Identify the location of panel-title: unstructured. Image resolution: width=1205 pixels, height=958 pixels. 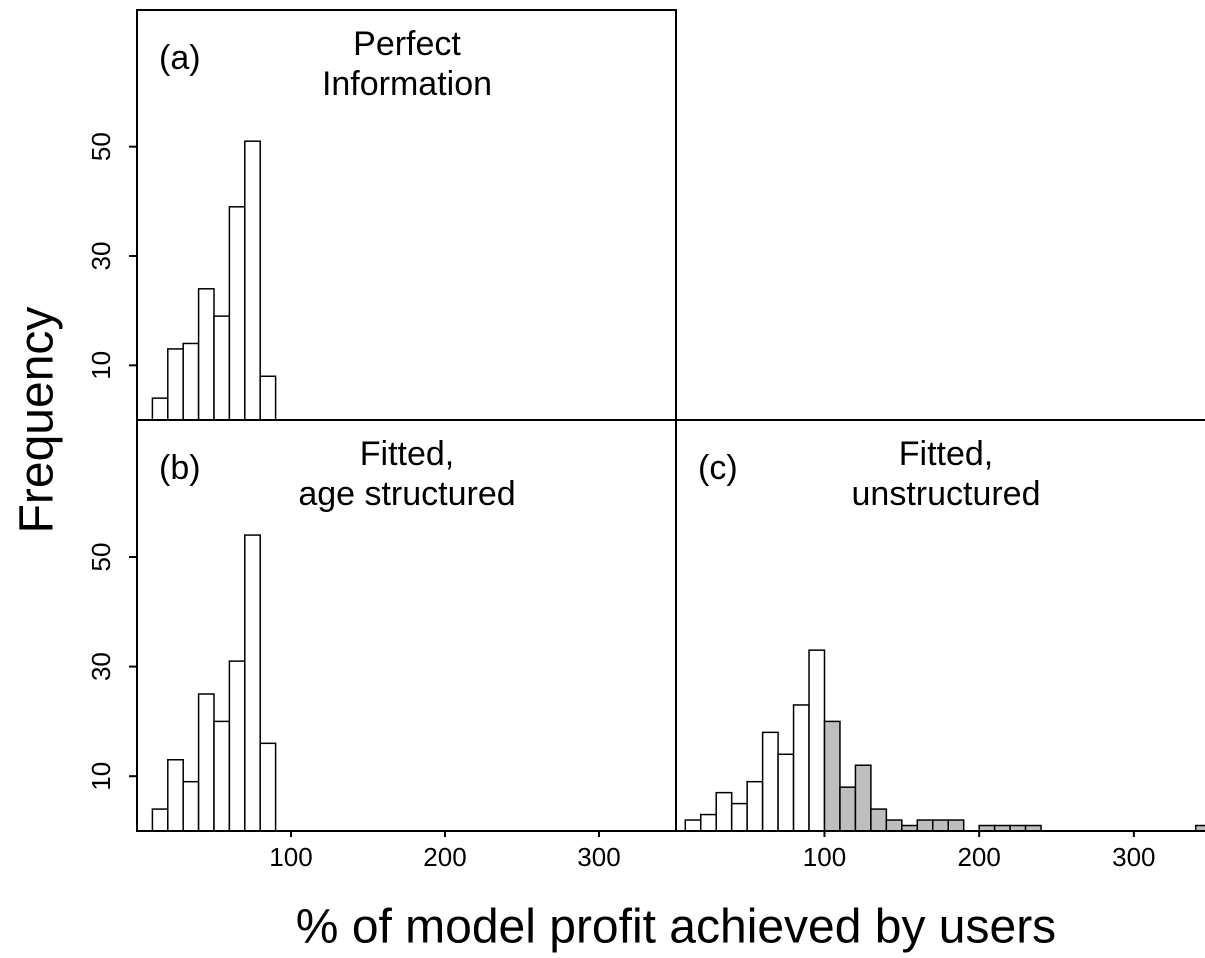
(946, 494).